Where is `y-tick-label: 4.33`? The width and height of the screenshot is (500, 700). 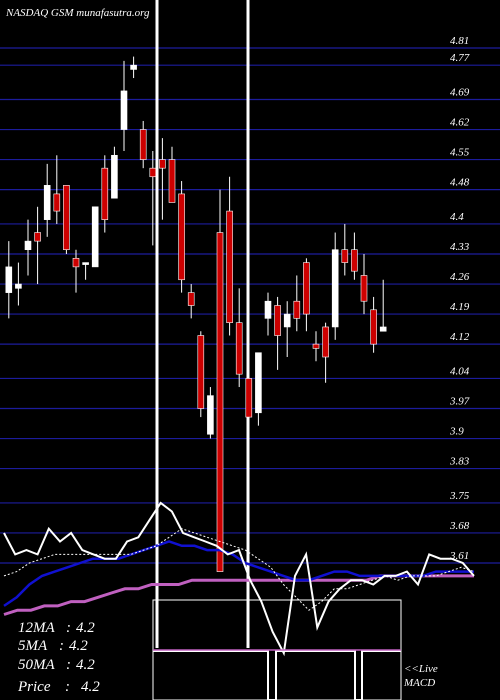
y-tick-label: 4.33 is located at coordinates (460, 247).